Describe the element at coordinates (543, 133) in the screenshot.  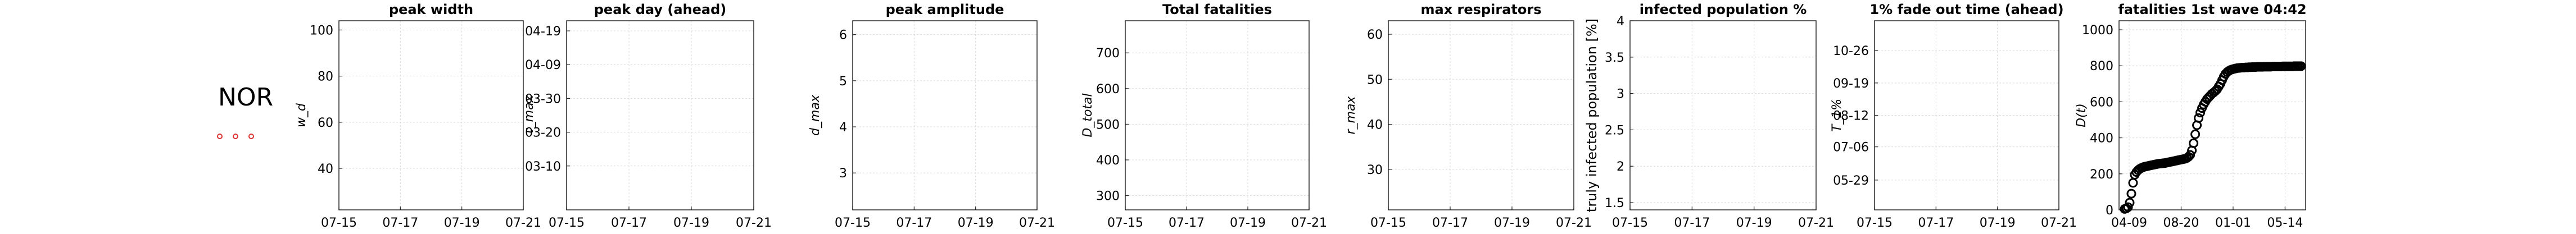
I see `y-tick-label: 03-20` at that location.